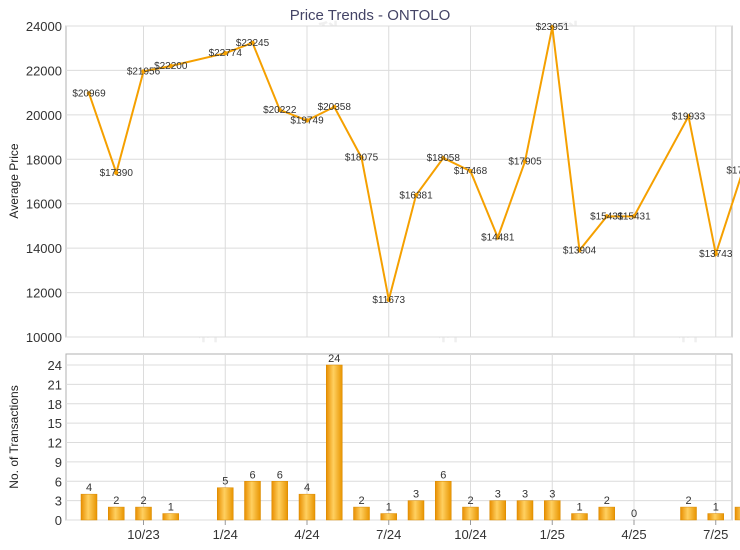 This screenshot has width=740, height=550. Describe the element at coordinates (89, 488) in the screenshot. I see `transaction-bar-label: 4` at that location.